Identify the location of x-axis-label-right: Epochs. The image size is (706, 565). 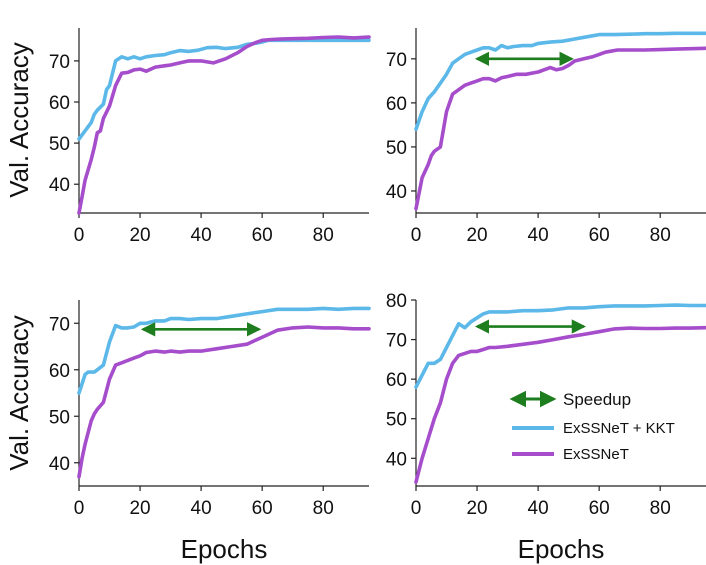
(561, 549).